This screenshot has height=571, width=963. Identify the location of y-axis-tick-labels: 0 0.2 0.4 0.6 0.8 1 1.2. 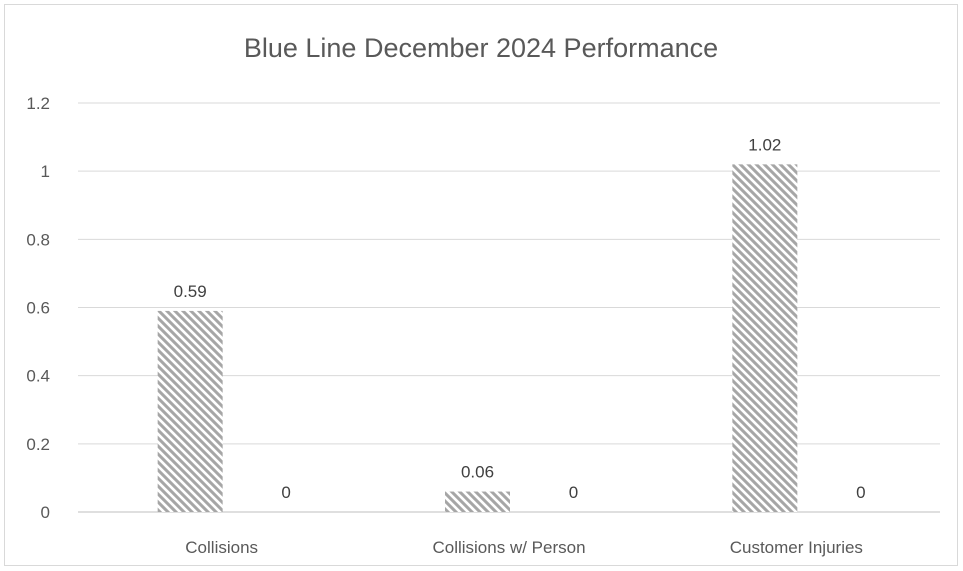
(38, 308).